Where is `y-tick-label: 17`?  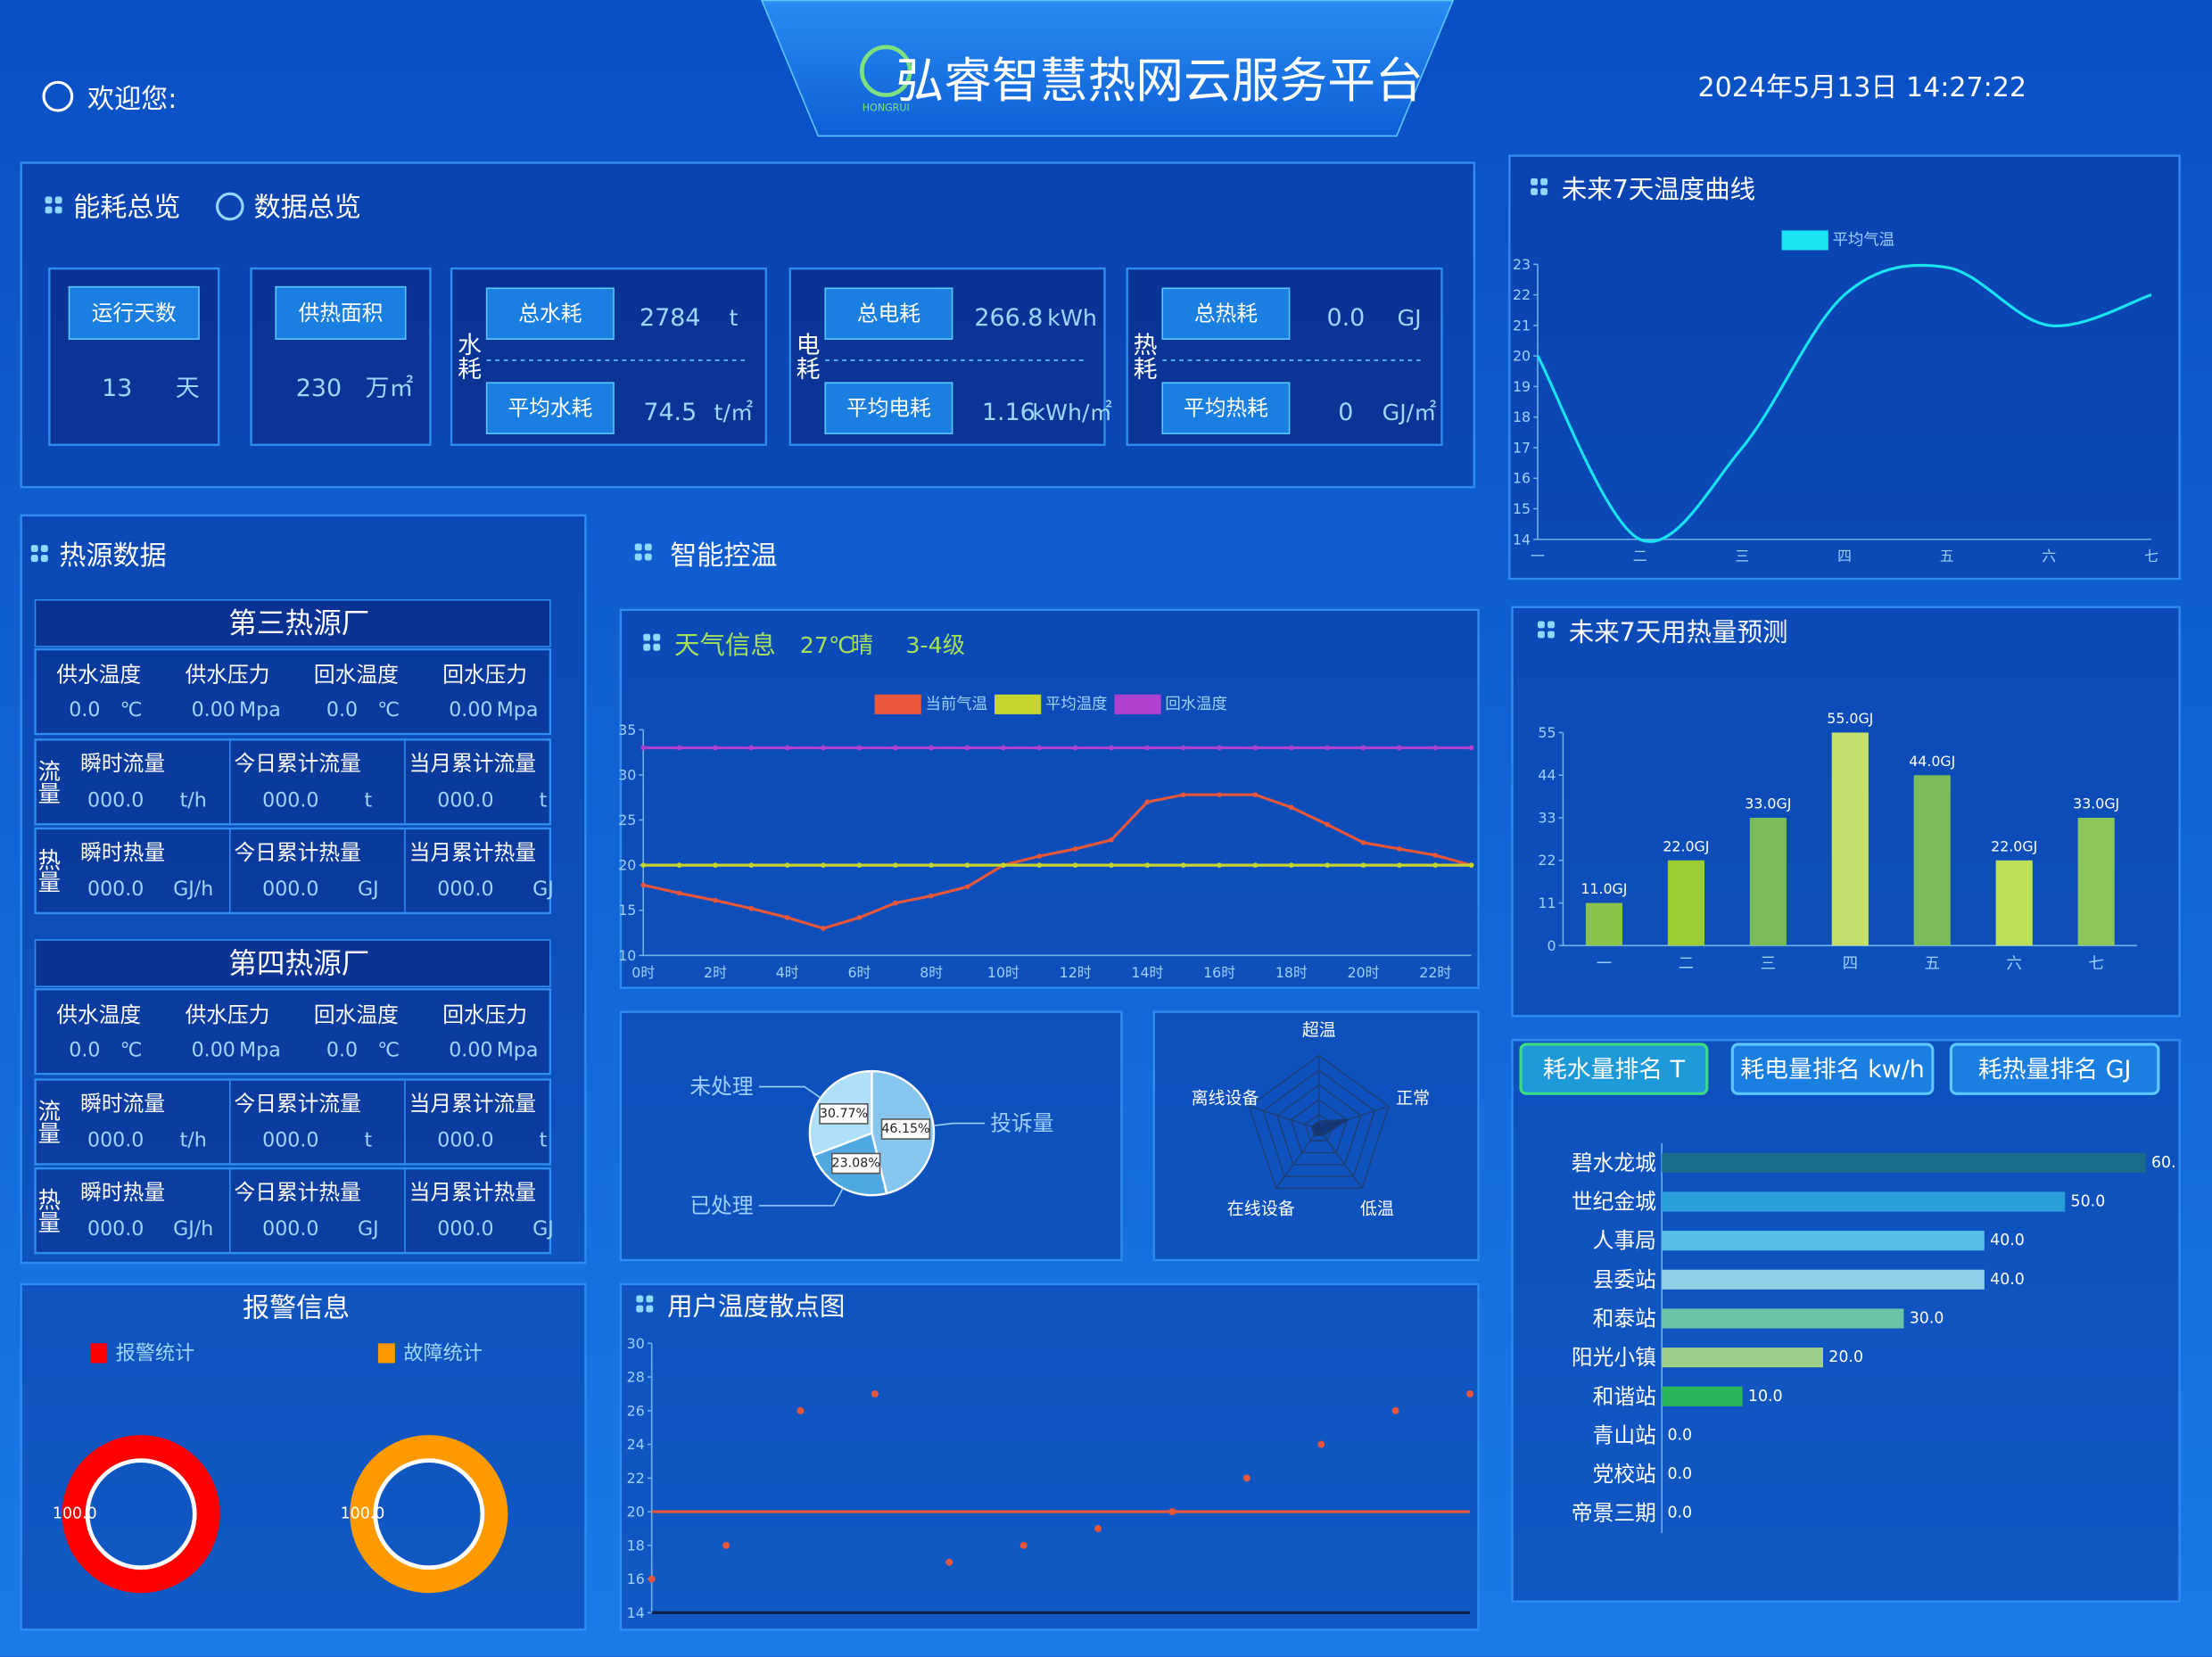
y-tick-label: 17 is located at coordinates (1522, 447).